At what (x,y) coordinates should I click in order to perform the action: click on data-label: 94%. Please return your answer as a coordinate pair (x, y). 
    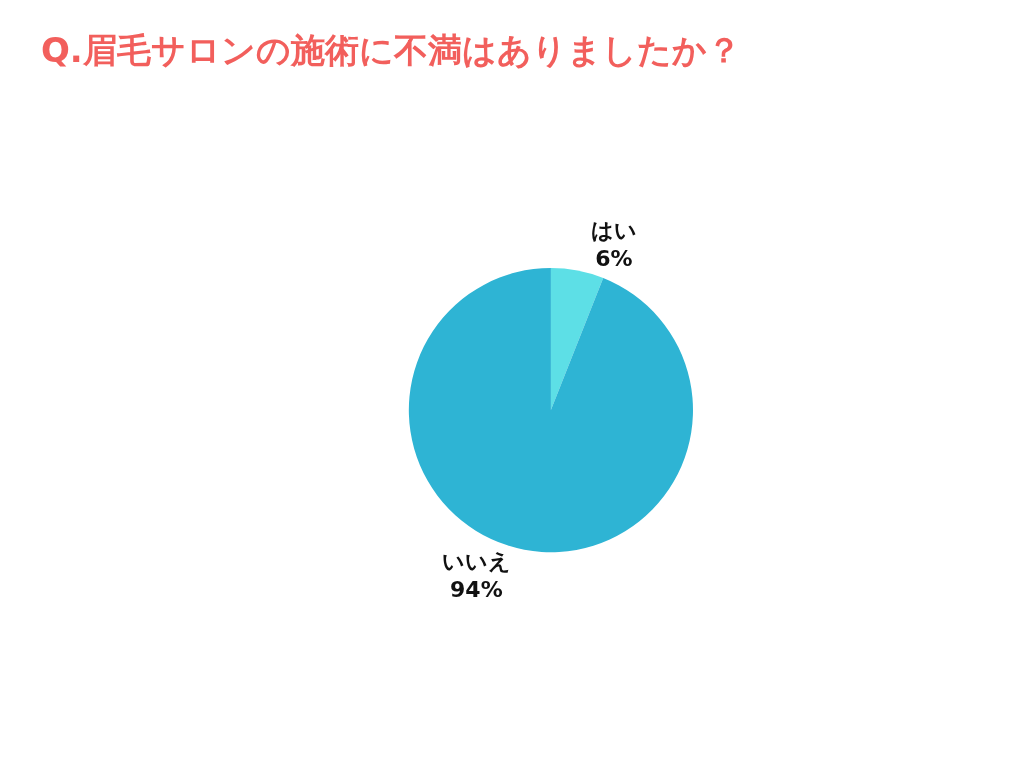
    Looking at the image, I should click on (476, 590).